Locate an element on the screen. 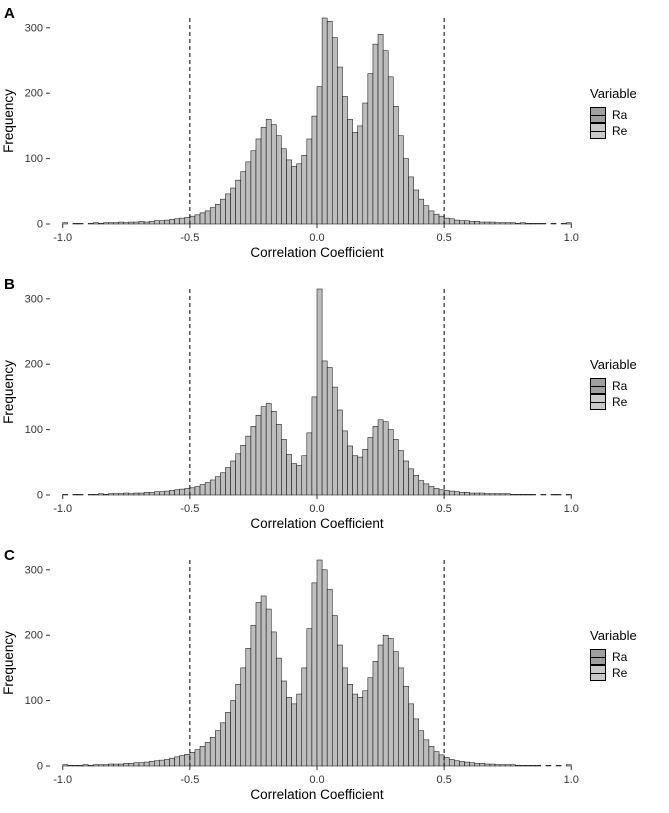  panel-label-B: B is located at coordinates (9, 284).